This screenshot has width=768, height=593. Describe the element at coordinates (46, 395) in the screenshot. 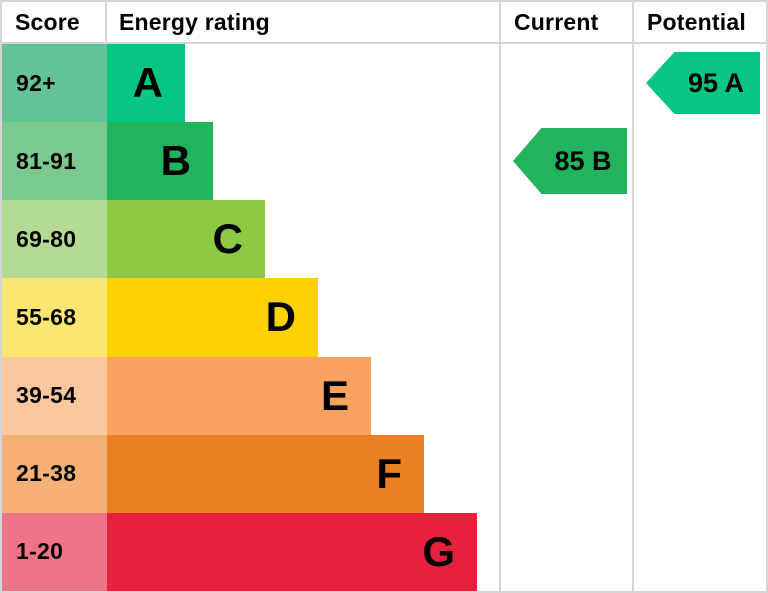

I see `score-range-label: 39-54` at that location.